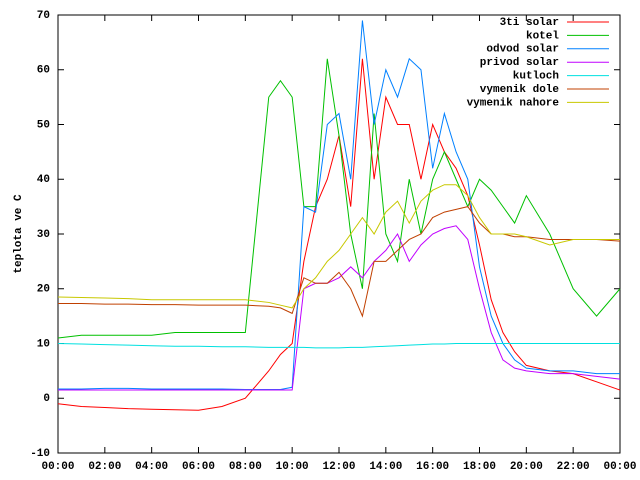 The image size is (640, 480). What do you see at coordinates (43, 125) in the screenshot?
I see `y-tick-label: 50` at bounding box center [43, 125].